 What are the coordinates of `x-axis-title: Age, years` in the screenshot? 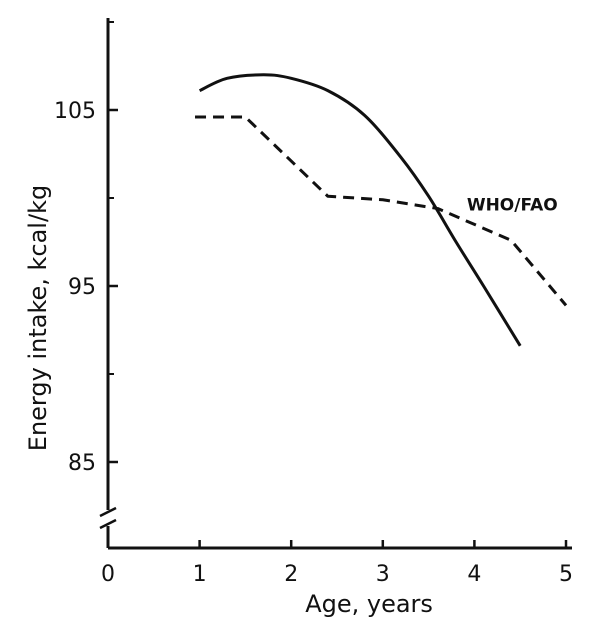 It's located at (369, 604).